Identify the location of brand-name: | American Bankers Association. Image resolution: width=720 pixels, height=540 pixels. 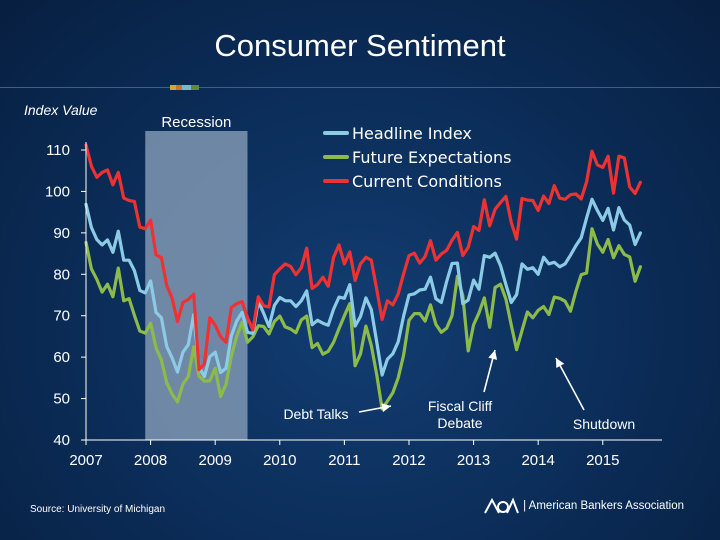
(603, 506).